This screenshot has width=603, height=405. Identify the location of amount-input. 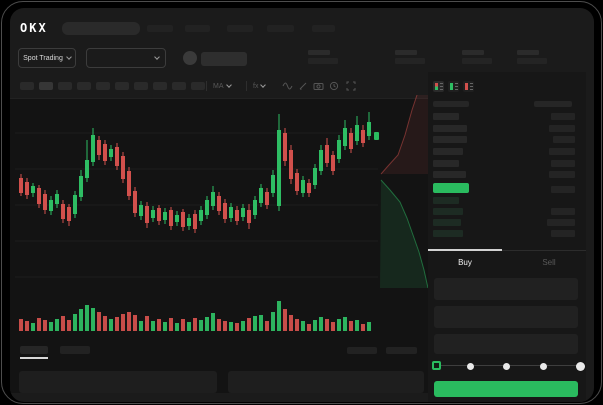
(506, 317).